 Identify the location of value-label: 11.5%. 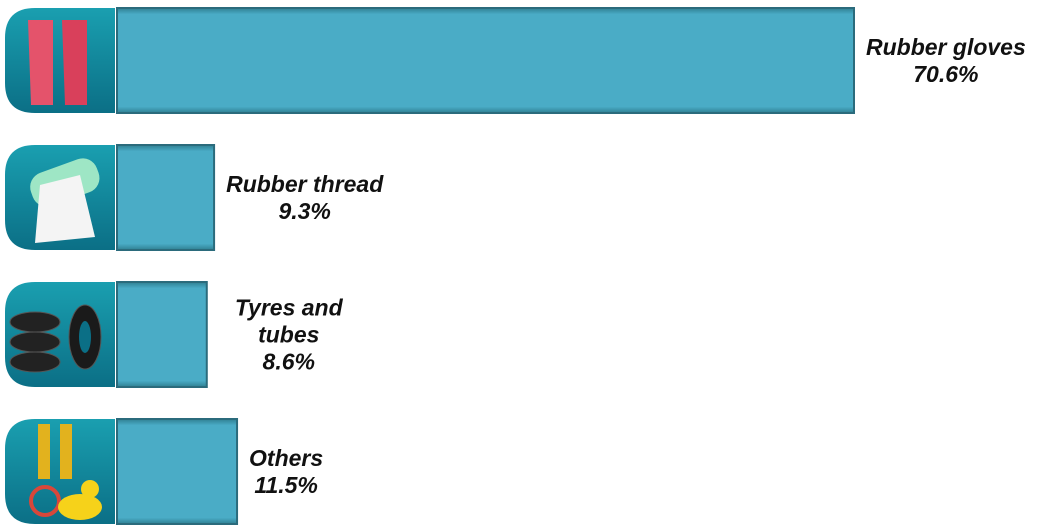
(286, 484).